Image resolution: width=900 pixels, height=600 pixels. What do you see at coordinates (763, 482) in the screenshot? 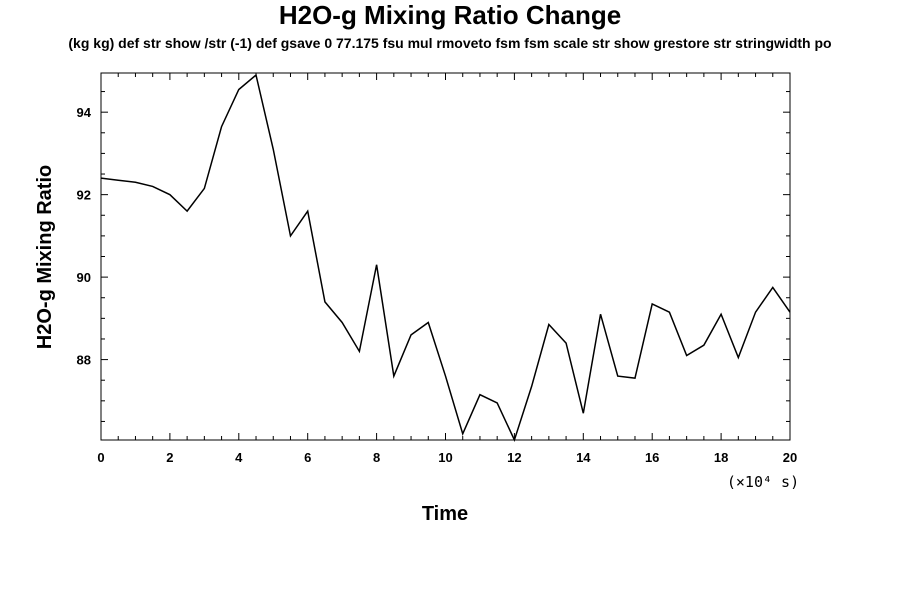
I see `x-axis-unit-label: (×10⁴ s)` at bounding box center [763, 482].